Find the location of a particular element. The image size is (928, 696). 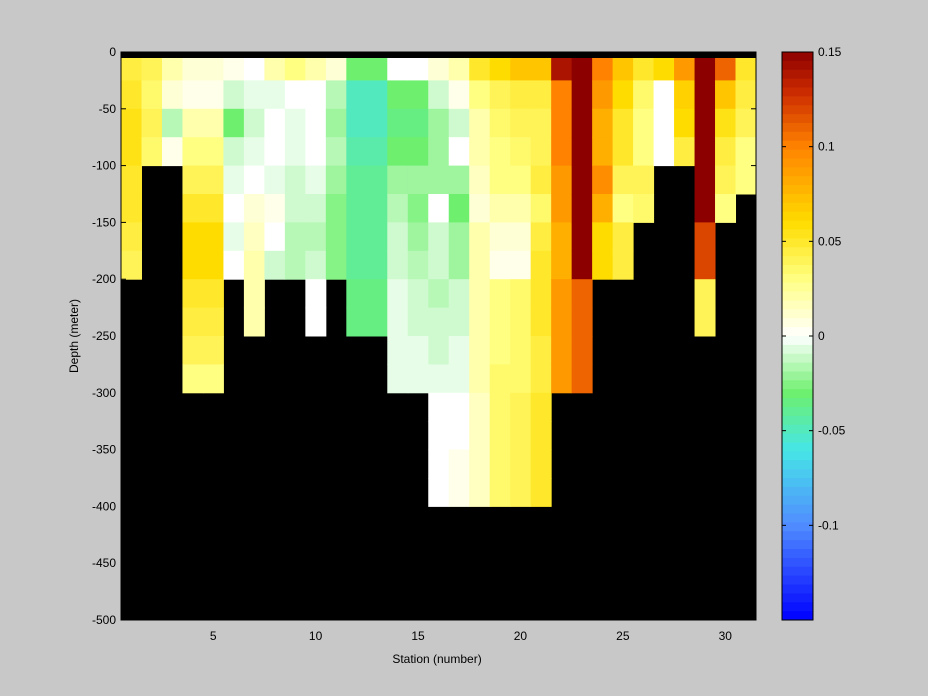

colorbar-tick-label: 0 is located at coordinates (821, 336).